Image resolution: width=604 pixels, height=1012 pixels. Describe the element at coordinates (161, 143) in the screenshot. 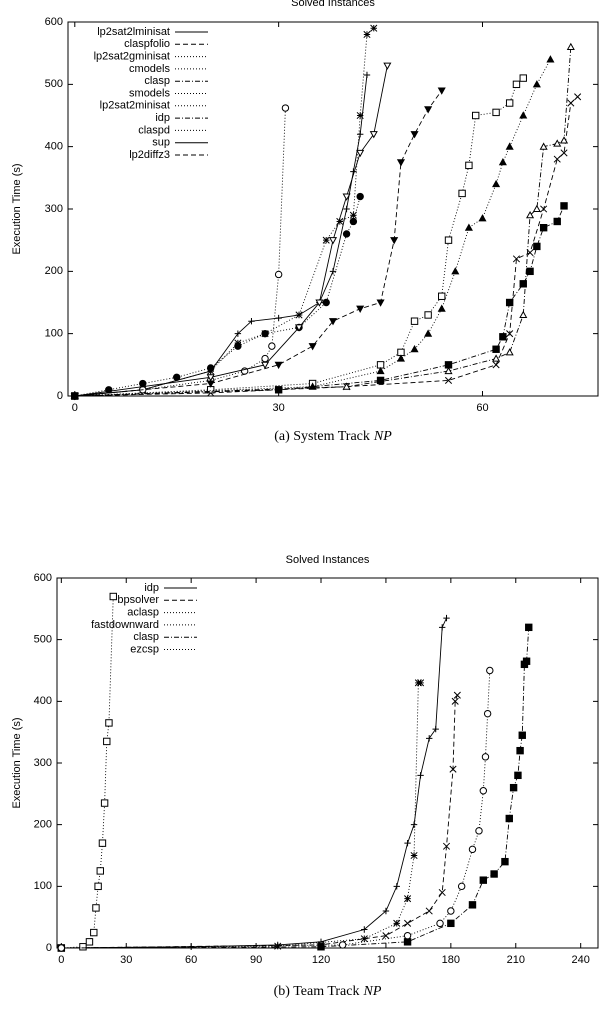

I see `legend-label: sup` at that location.